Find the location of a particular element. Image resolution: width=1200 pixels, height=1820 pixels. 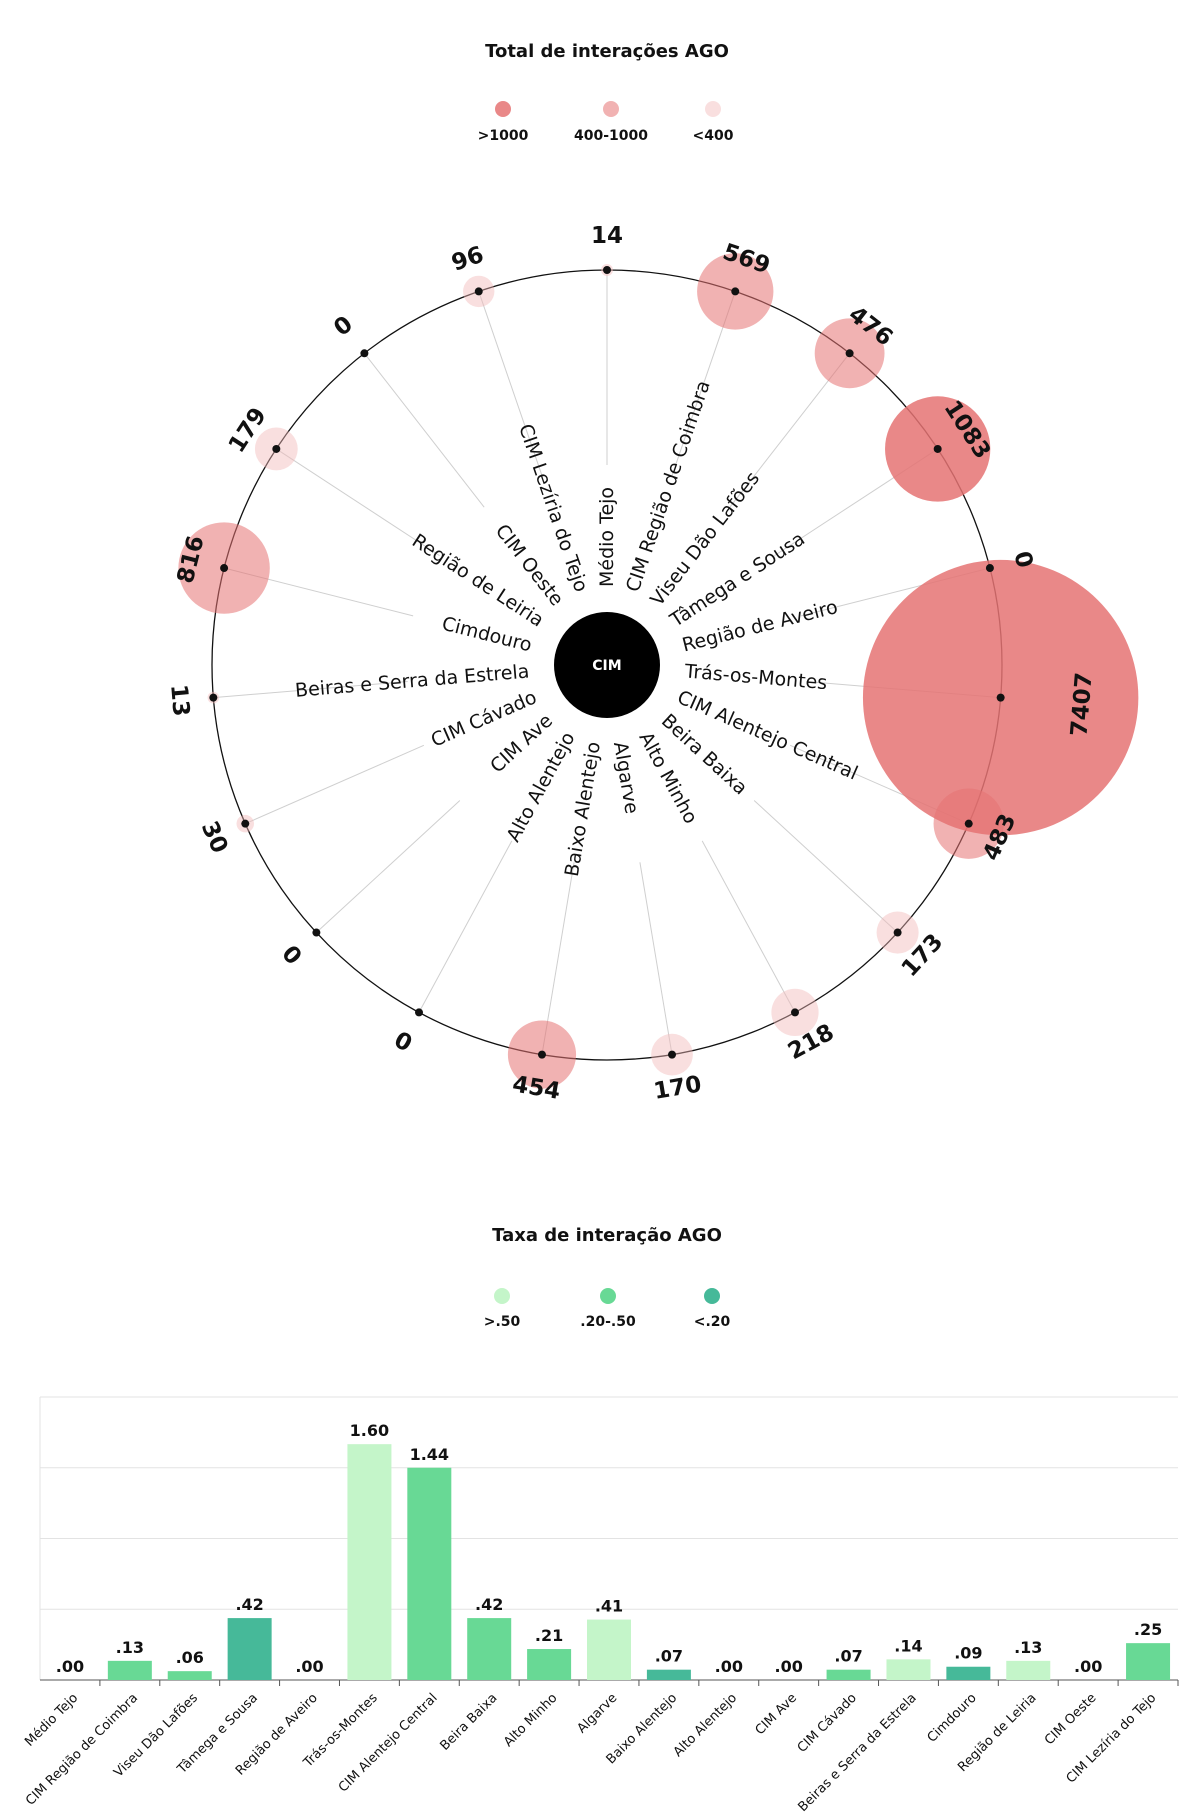

legend-label-mid: 400-1000 is located at coordinates (611, 136).